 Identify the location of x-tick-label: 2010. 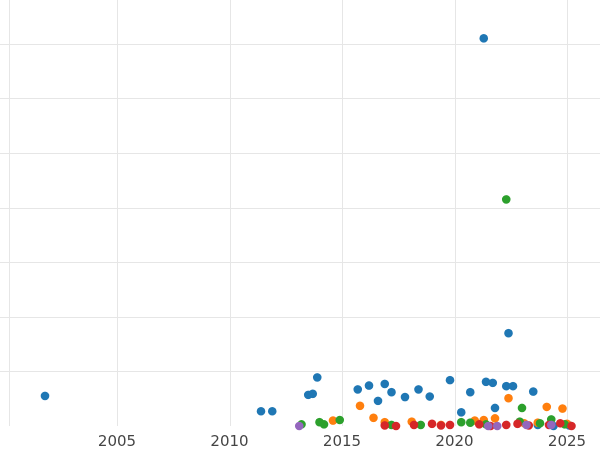
(229, 441).